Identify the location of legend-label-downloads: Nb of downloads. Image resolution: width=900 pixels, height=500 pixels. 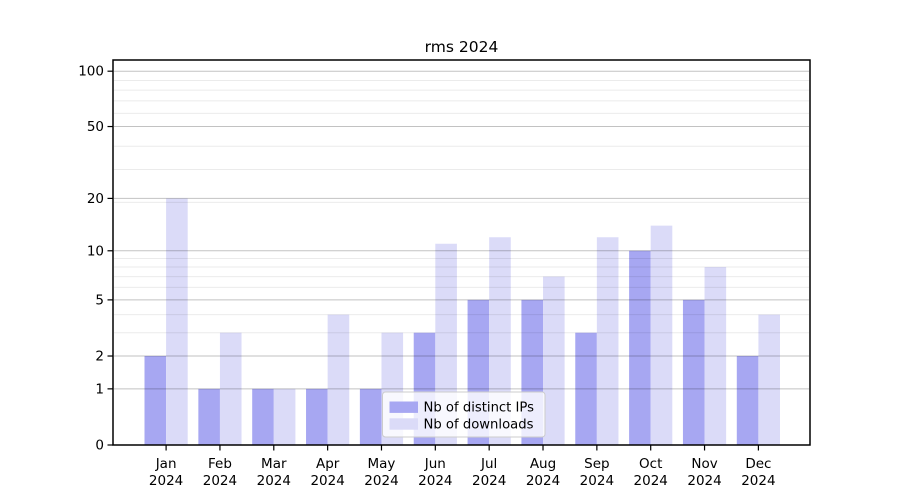
(479, 425).